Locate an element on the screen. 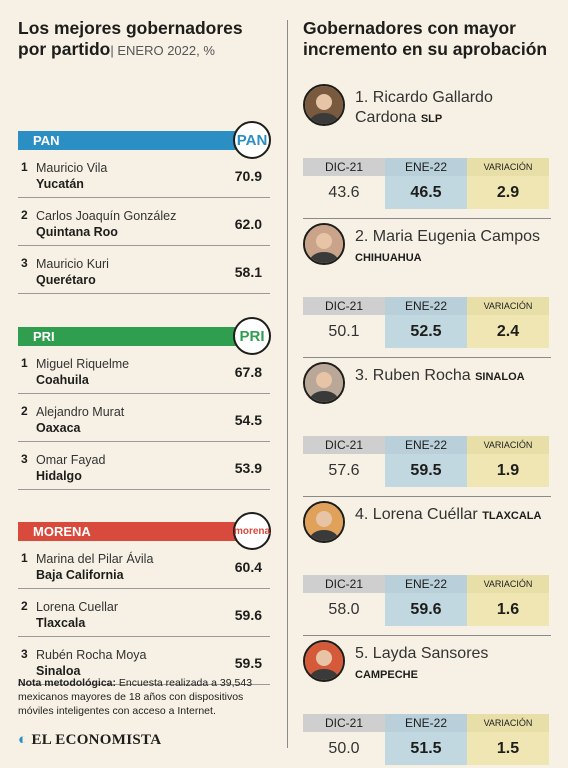 Image resolution: width=568 pixels, height=768 pixels. party-logo-icon: morena is located at coordinates (252, 531).